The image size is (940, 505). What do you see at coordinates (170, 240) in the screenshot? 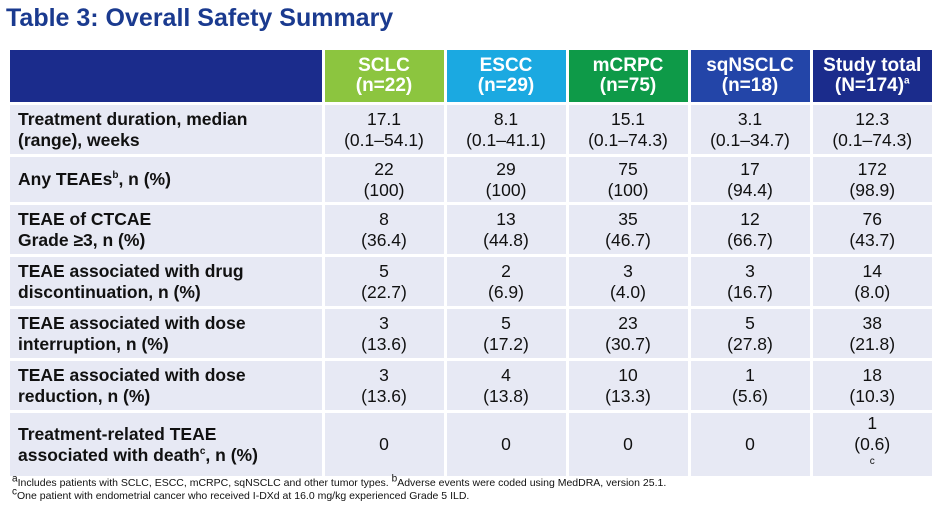
I see `row-label-line-2: Grade ≥3, n (%)` at bounding box center [170, 240].